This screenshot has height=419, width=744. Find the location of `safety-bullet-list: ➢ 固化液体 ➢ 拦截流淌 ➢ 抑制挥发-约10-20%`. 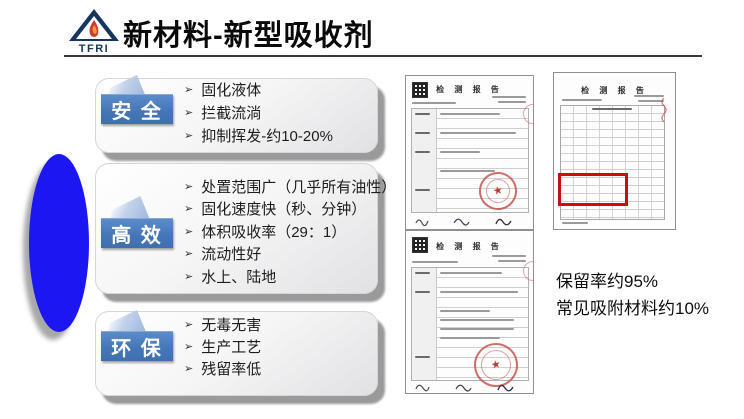

safety-bullet-list: ➢ 固化液体 ➢ 拦截流淌 ➢ 抑制挥发-约10-20% is located at coordinates (258, 112).